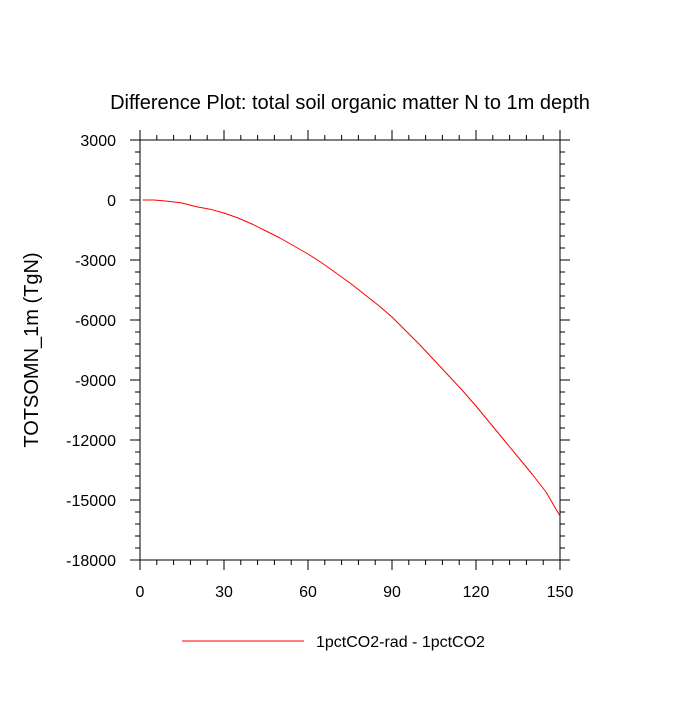 The width and height of the screenshot is (700, 705). What do you see at coordinates (392, 592) in the screenshot?
I see `x-tick-label: 90` at bounding box center [392, 592].